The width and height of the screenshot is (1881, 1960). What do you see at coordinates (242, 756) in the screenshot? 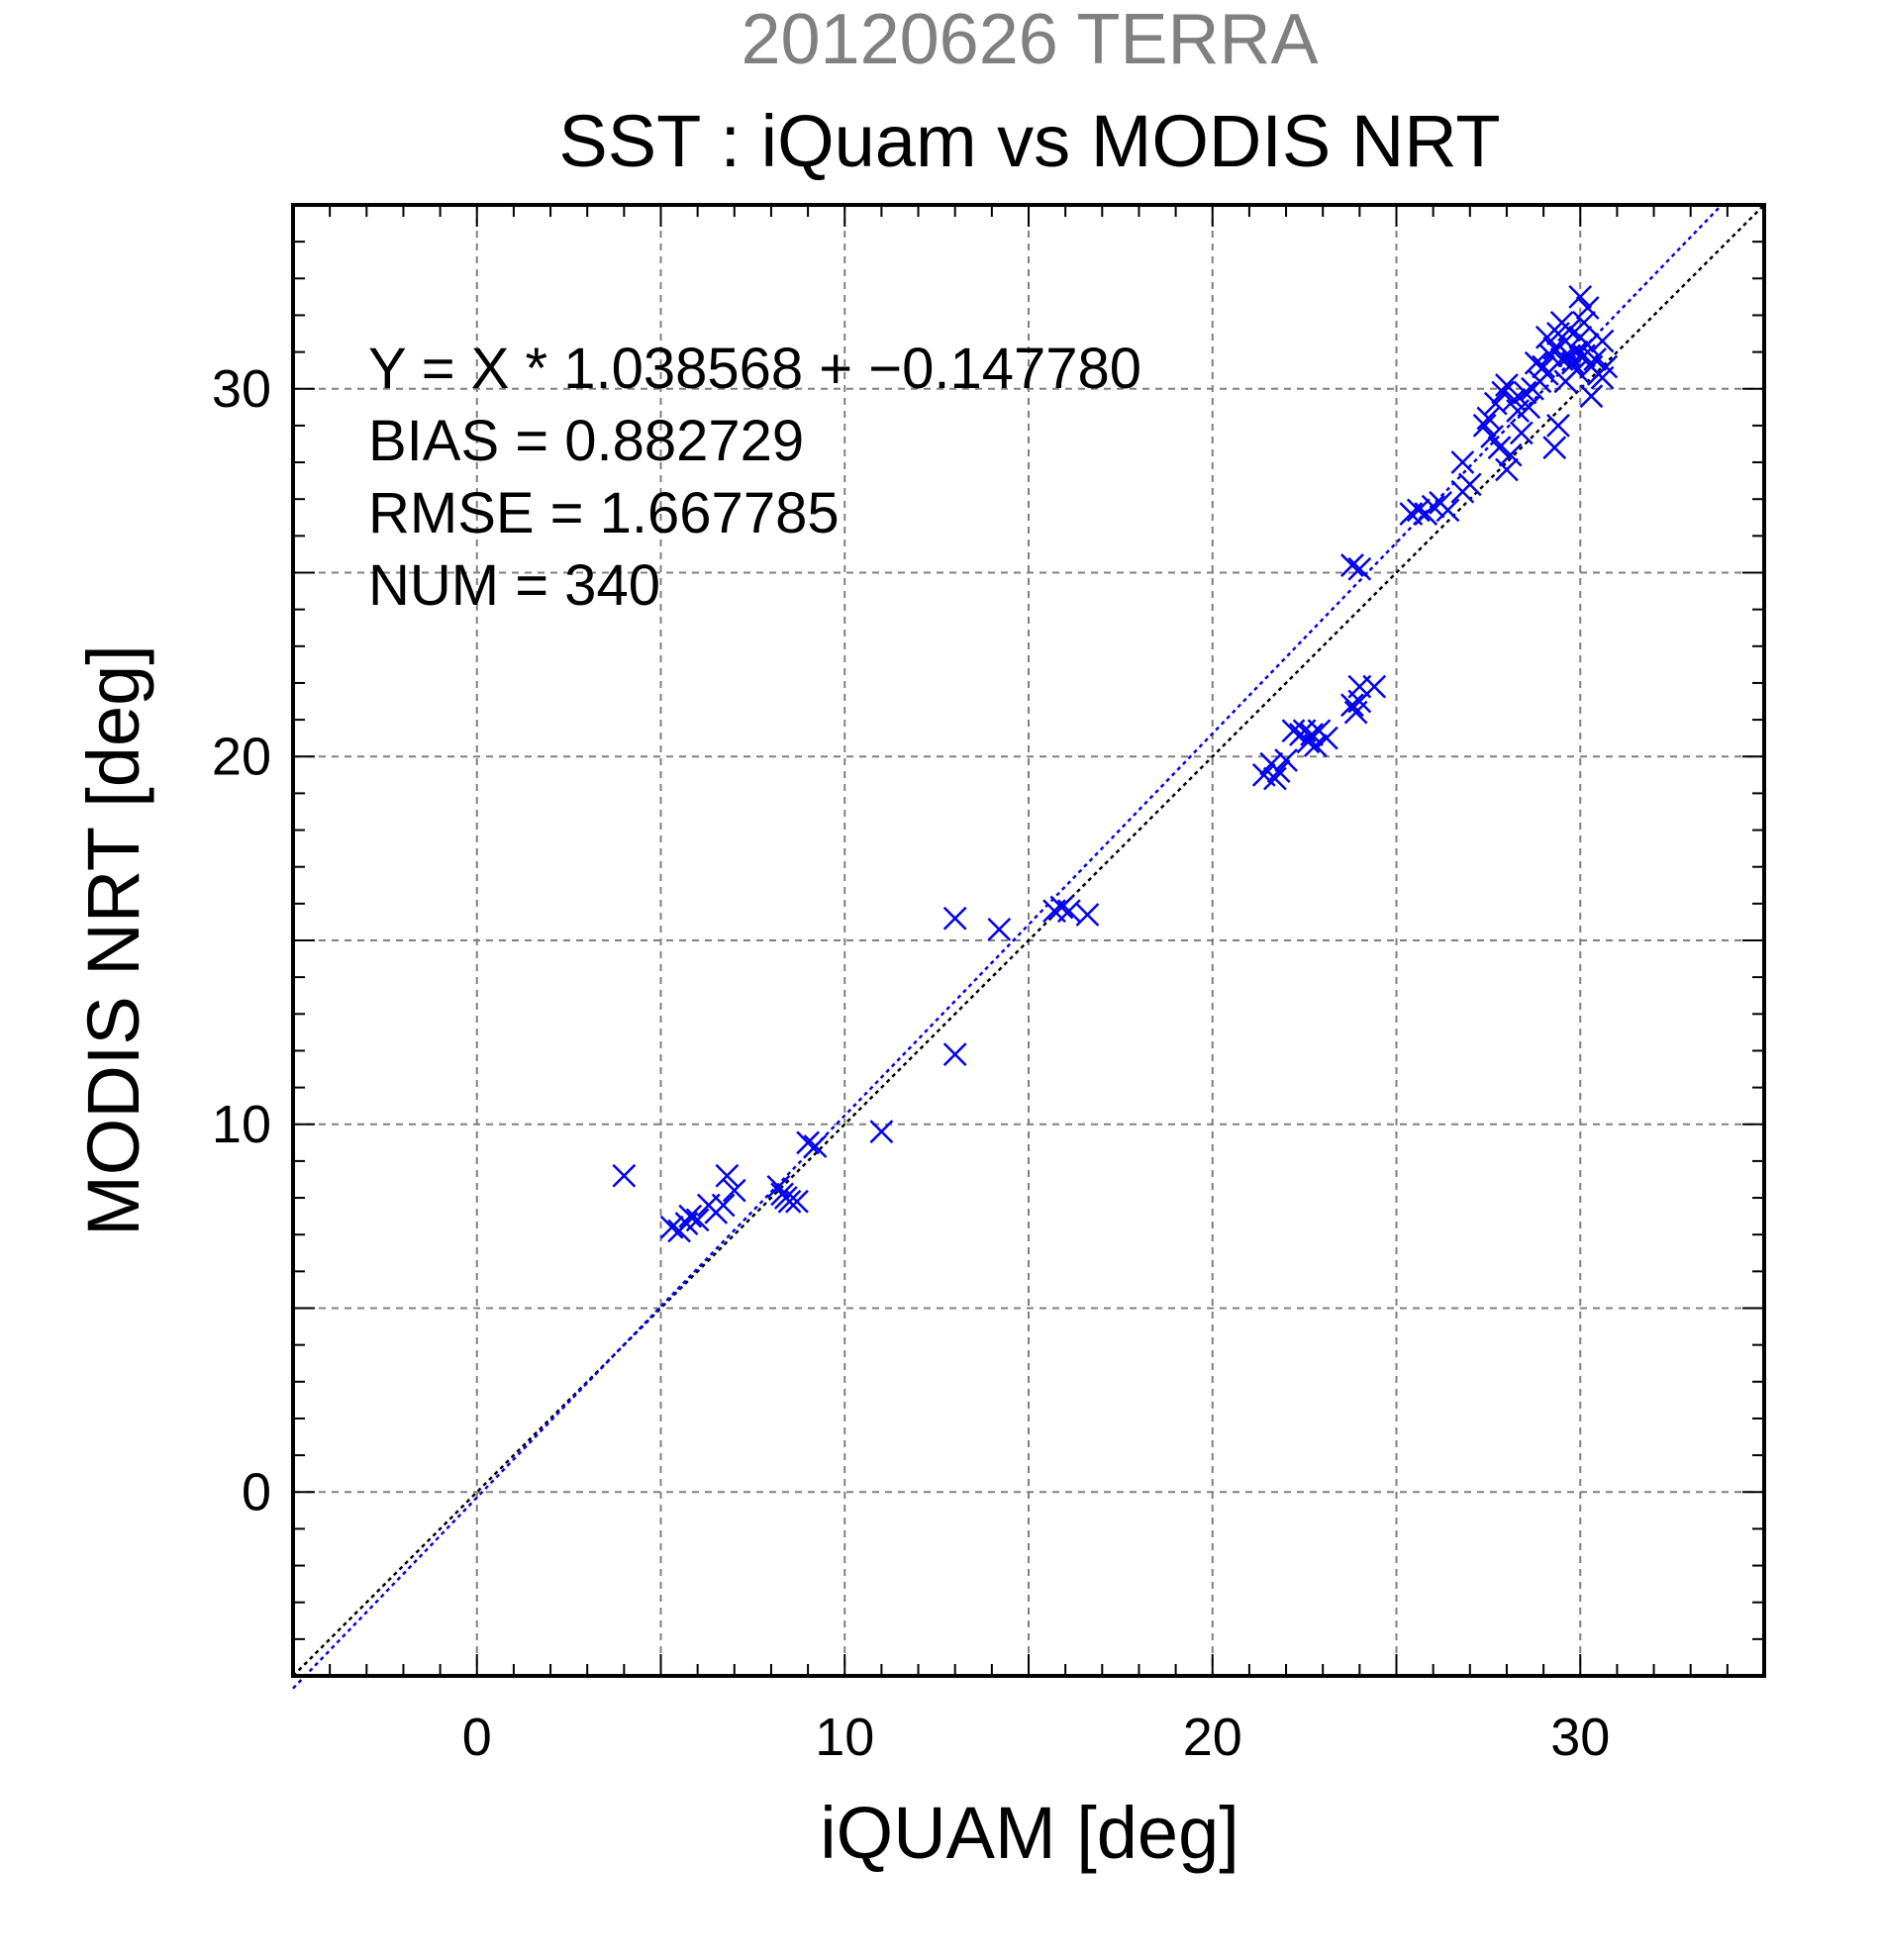
I see `y-tick-label: 20` at bounding box center [242, 756].